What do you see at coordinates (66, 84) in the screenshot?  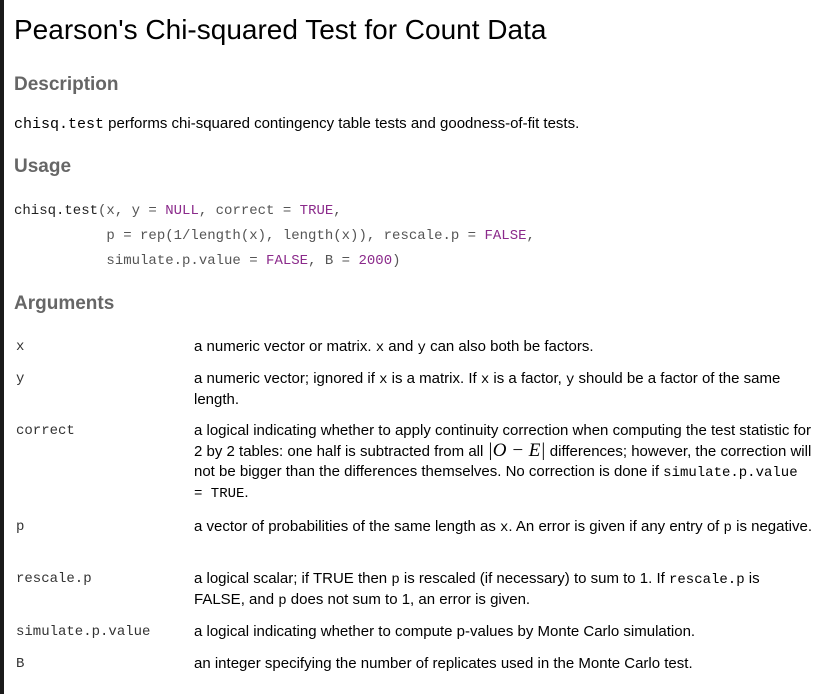 I see `description-heading: Description` at bounding box center [66, 84].